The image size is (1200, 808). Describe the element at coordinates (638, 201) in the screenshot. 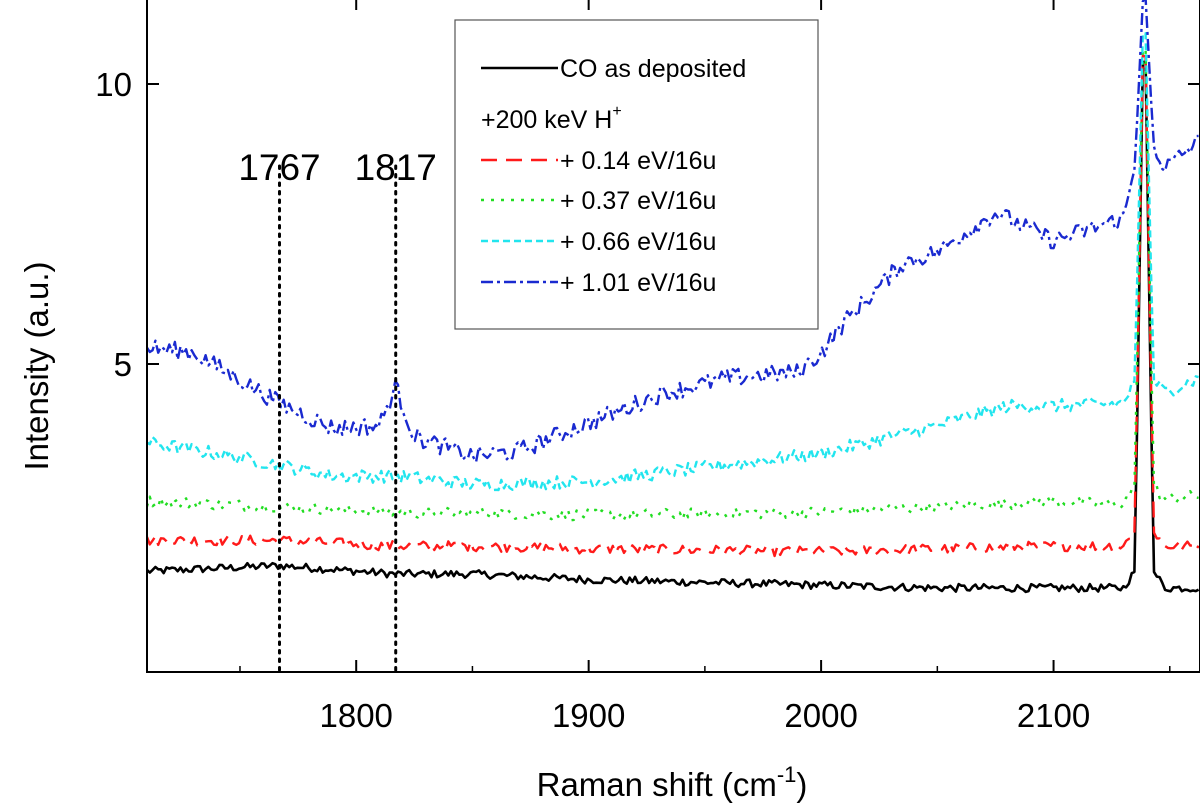

I see `legend-label-3: + 0.37 eV/16u` at that location.